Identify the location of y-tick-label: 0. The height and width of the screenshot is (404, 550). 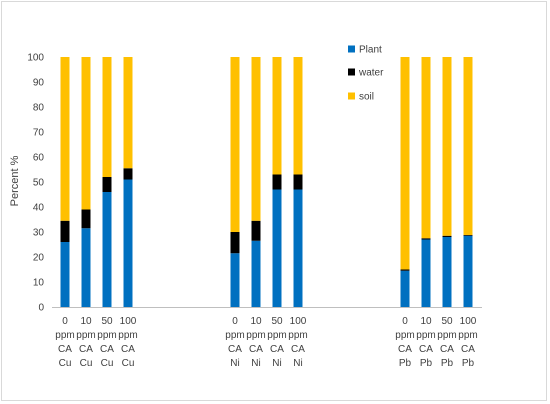
(41, 308).